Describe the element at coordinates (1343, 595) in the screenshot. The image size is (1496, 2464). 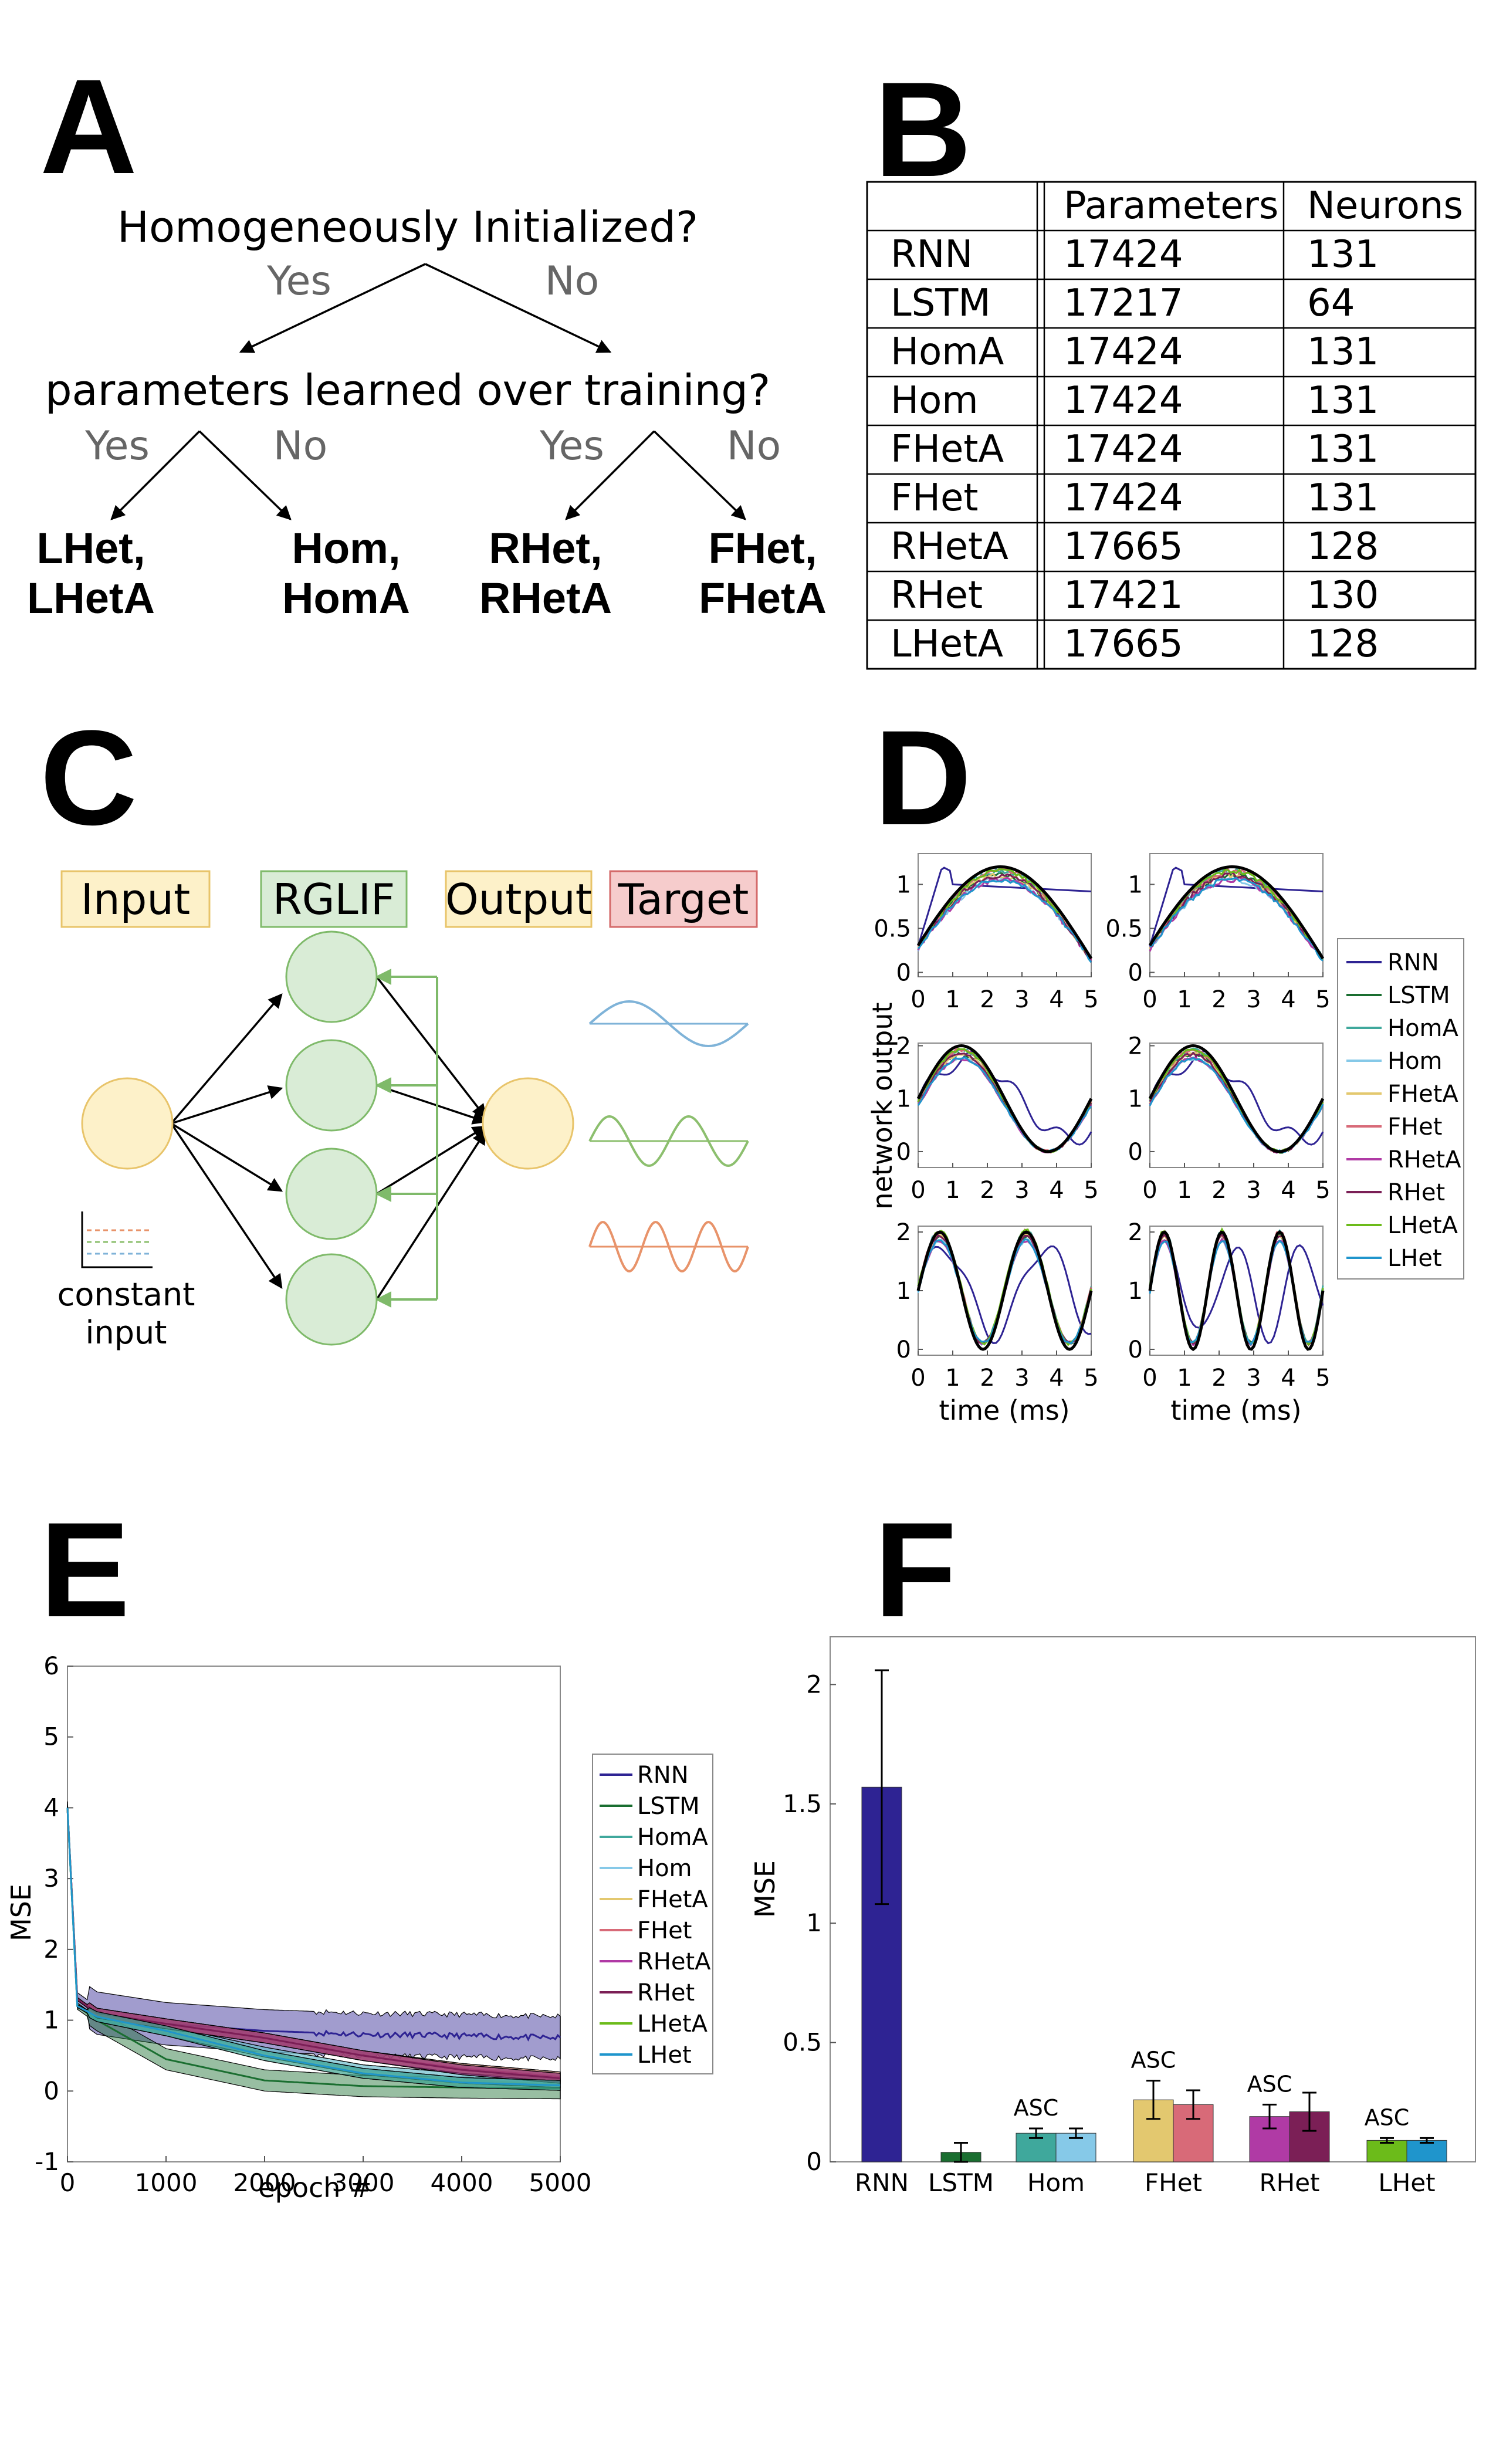
I see `table-cell: 130` at that location.